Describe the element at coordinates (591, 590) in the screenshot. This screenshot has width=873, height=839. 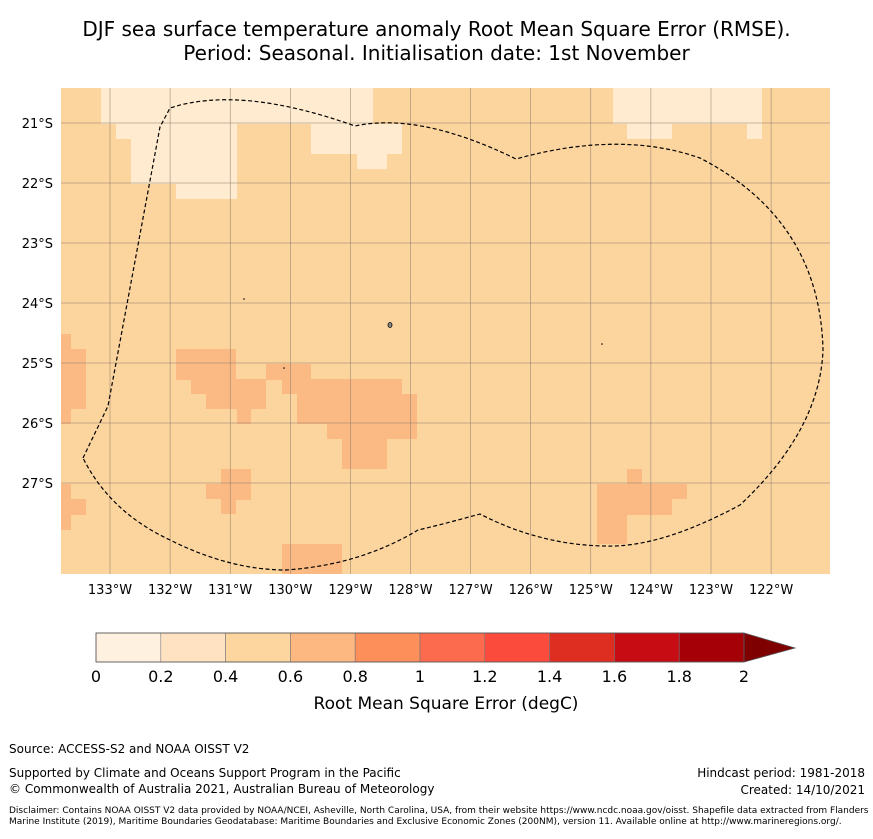
I see `longitude-tick: 125°W` at that location.